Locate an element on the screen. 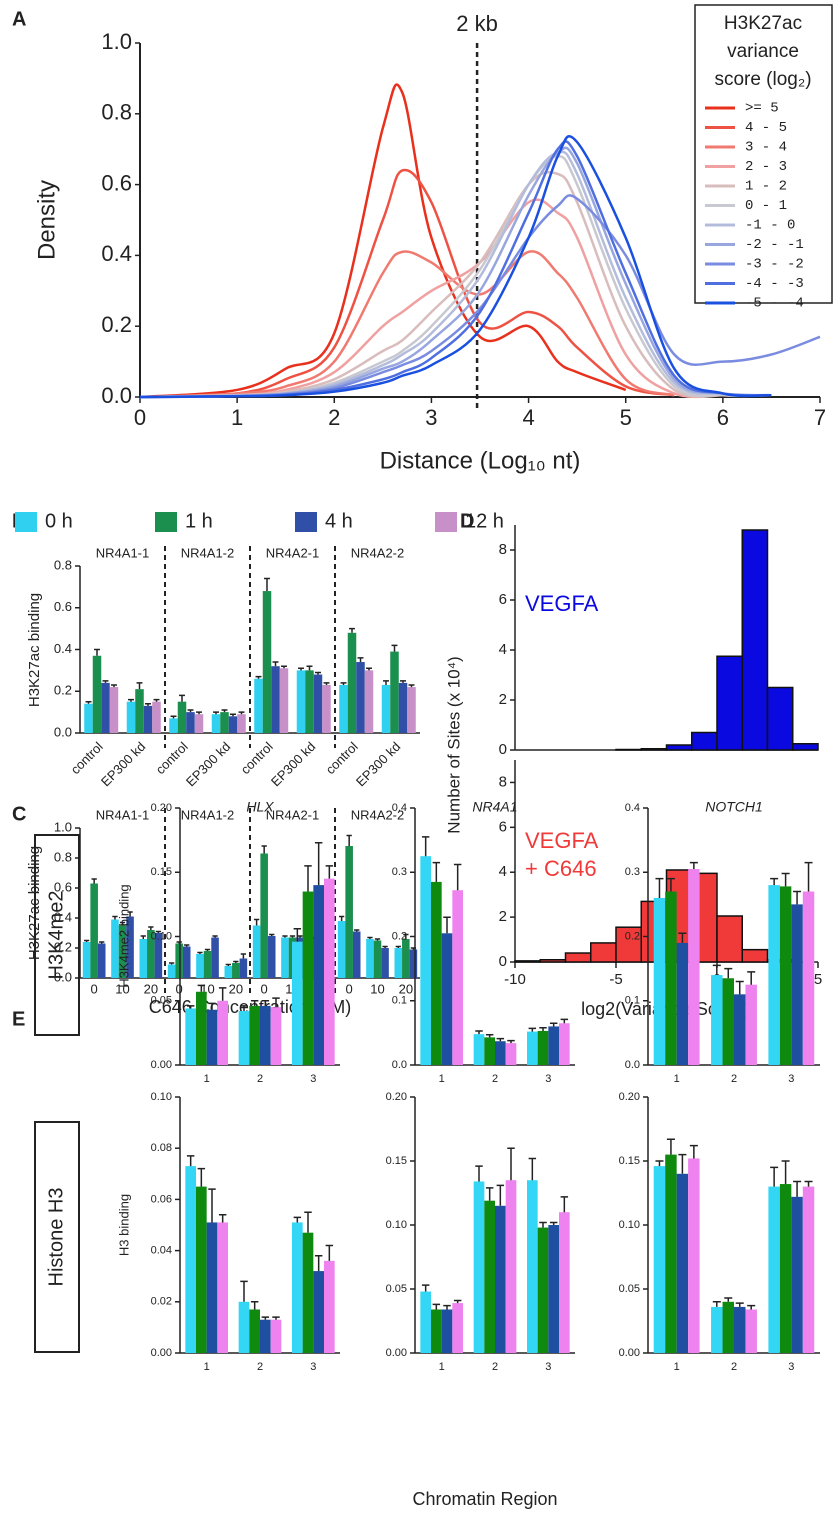  group-label: NR4A2-2 is located at coordinates (377, 814).